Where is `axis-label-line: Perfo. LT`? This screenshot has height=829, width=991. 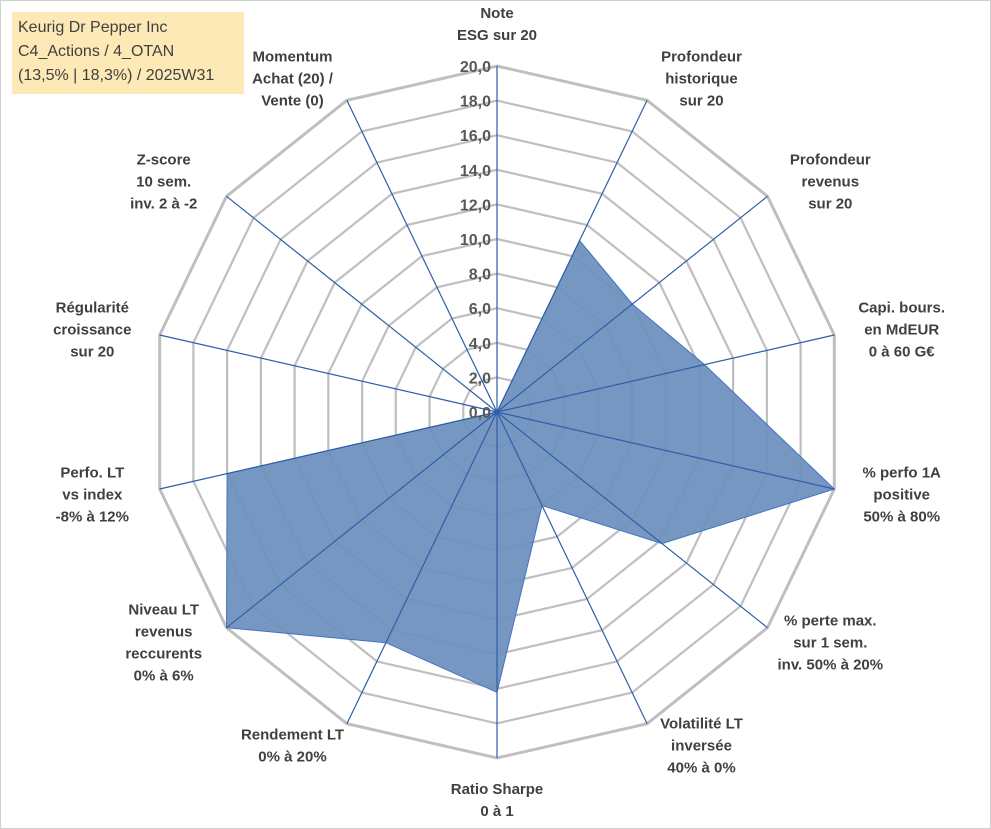
axis-label-line: Perfo. LT is located at coordinates (92, 472).